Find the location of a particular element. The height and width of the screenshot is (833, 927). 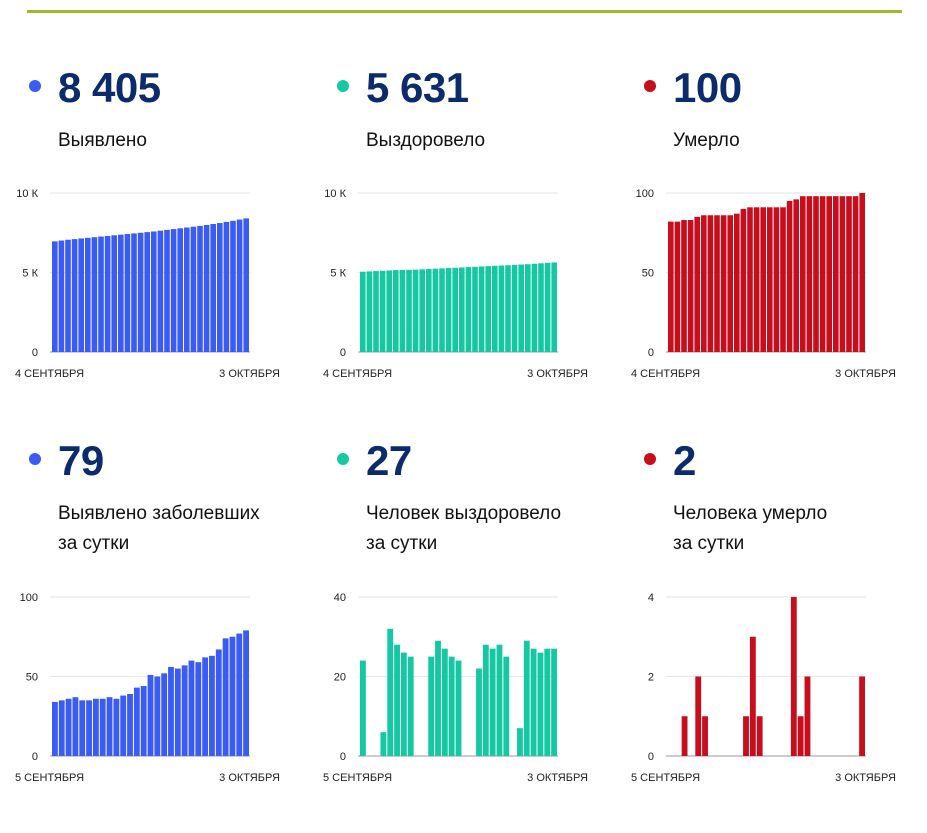

stat-label: Выявлено is located at coordinates (102, 141).